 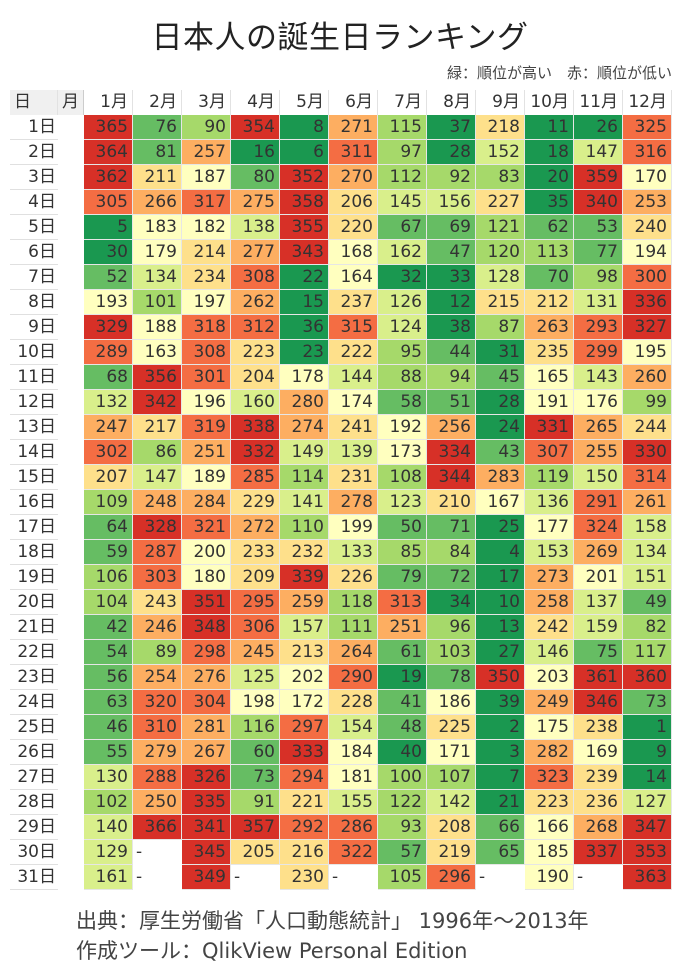 What do you see at coordinates (108, 302) in the screenshot?
I see `rank-cell: 193` at bounding box center [108, 302].